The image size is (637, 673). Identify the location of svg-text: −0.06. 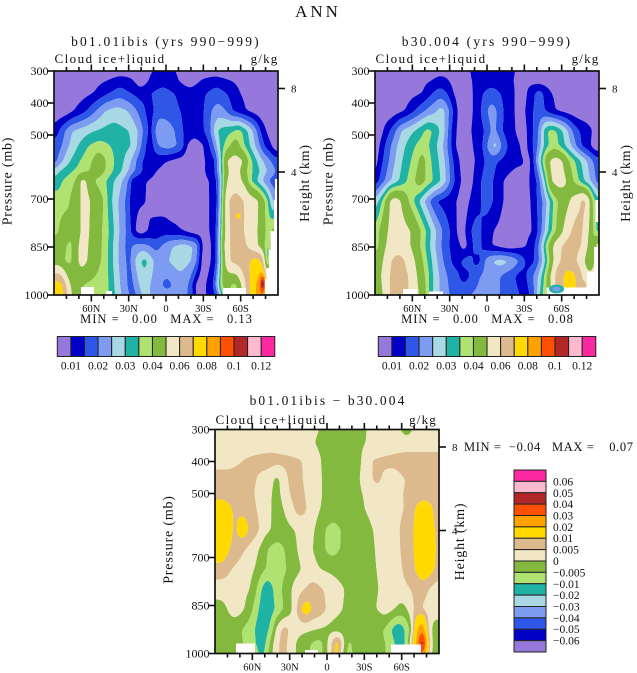
(566, 642).